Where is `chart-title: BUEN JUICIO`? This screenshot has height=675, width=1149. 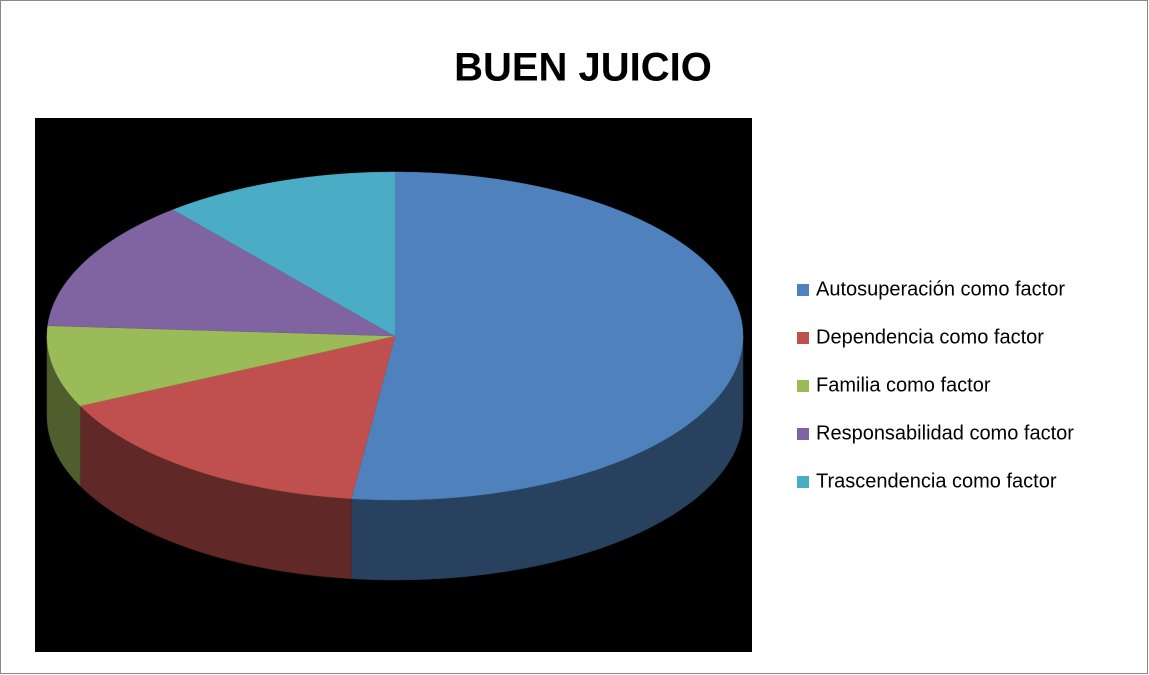 chart-title: BUEN JUICIO is located at coordinates (583, 68).